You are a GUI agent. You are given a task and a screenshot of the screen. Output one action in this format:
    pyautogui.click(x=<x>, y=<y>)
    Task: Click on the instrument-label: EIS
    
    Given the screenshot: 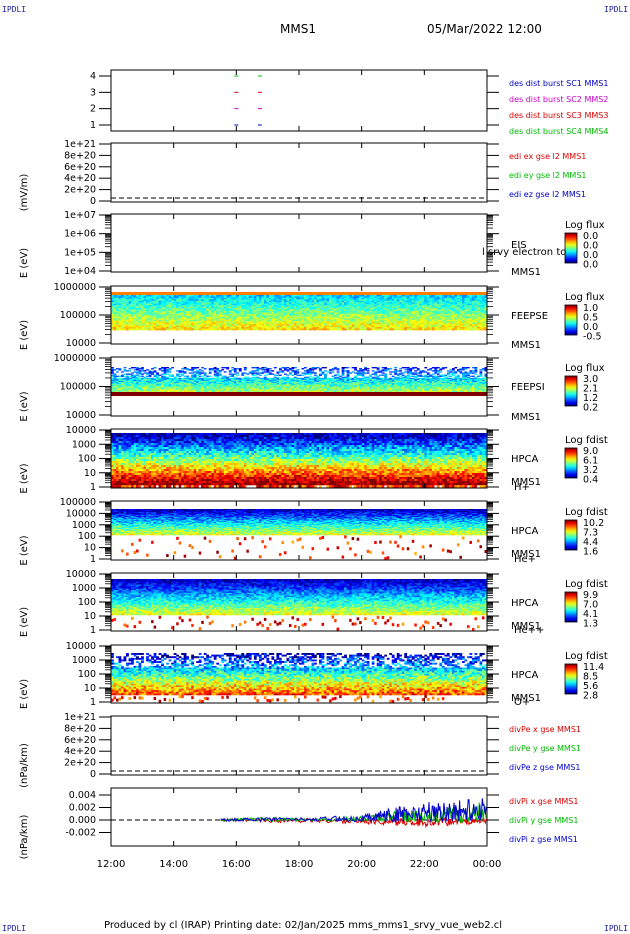 What is the action you would take?
    pyautogui.click(x=519, y=245)
    